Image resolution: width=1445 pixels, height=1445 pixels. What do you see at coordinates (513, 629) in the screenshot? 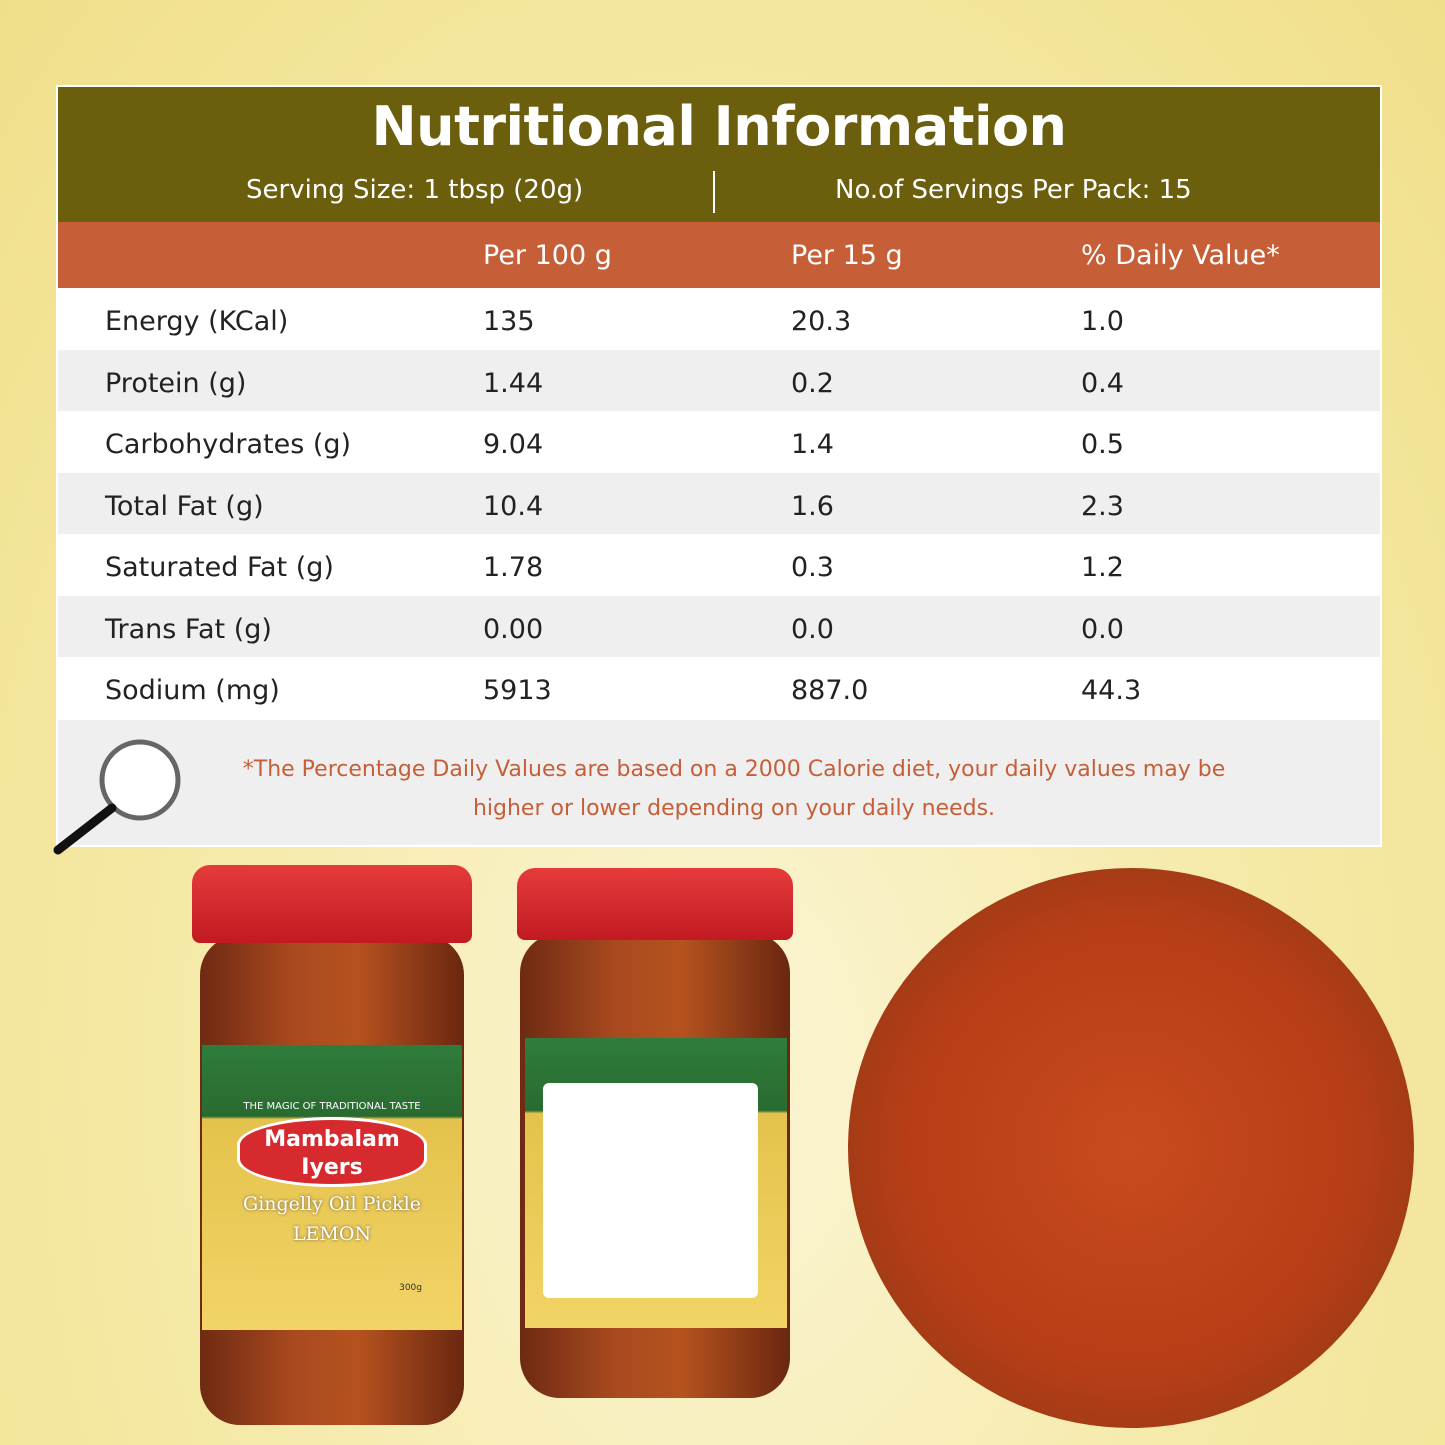
I see `value-per-100g: 0.00` at bounding box center [513, 629].